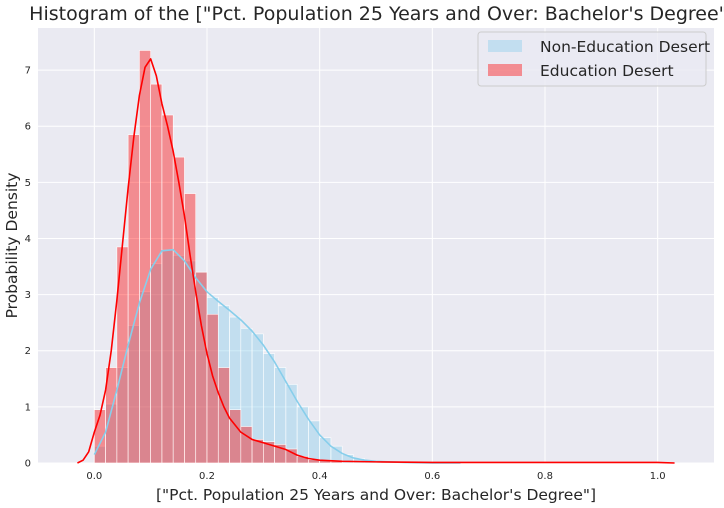 The image size is (724, 508). Describe the element at coordinates (12, 246) in the screenshot. I see `y-axis-label: Probability Density` at that location.